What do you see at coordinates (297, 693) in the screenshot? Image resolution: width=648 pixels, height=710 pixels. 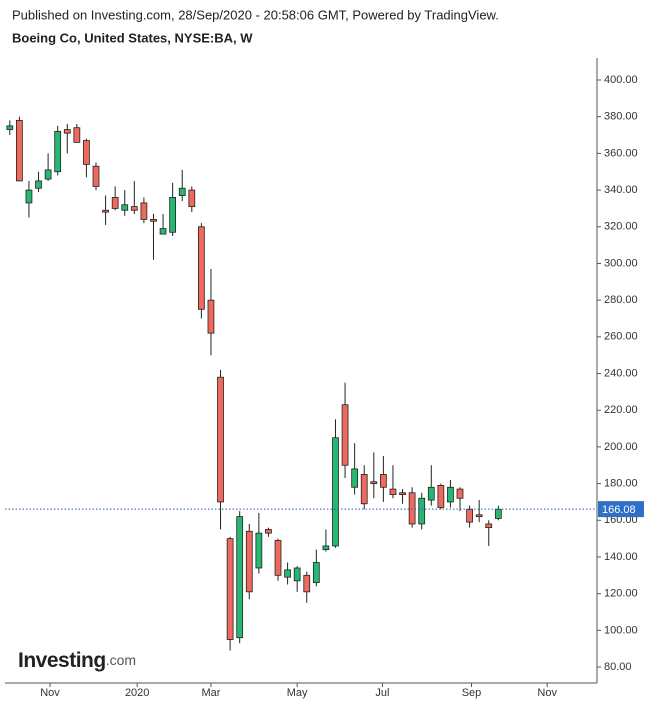 I see `x-tick-label: May` at bounding box center [297, 693].